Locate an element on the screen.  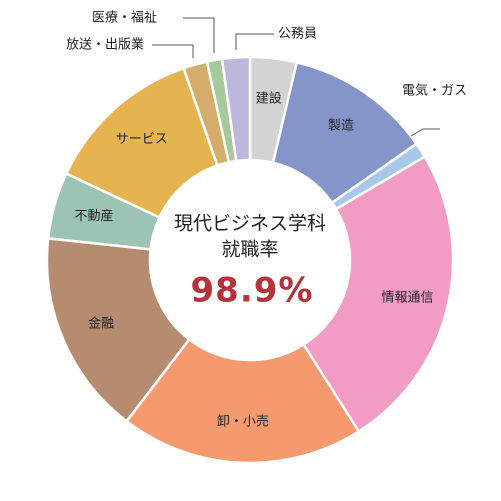
slice-label-3: 情報通信 is located at coordinates (408, 297).